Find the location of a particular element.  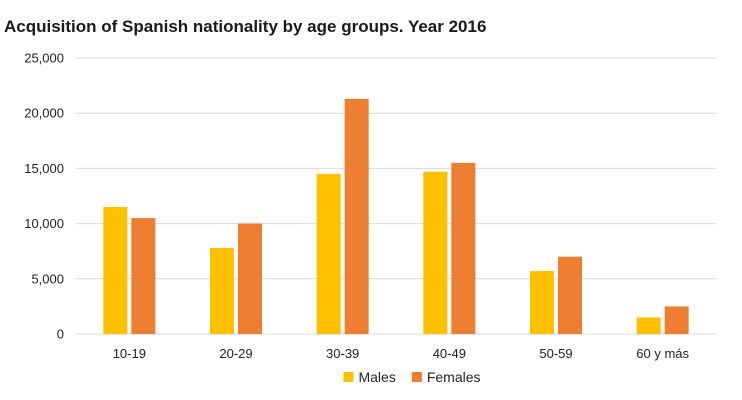

y-axis-ticks: 0 5,000 10,000 15,000 20,000 25,000 is located at coordinates (44, 196).